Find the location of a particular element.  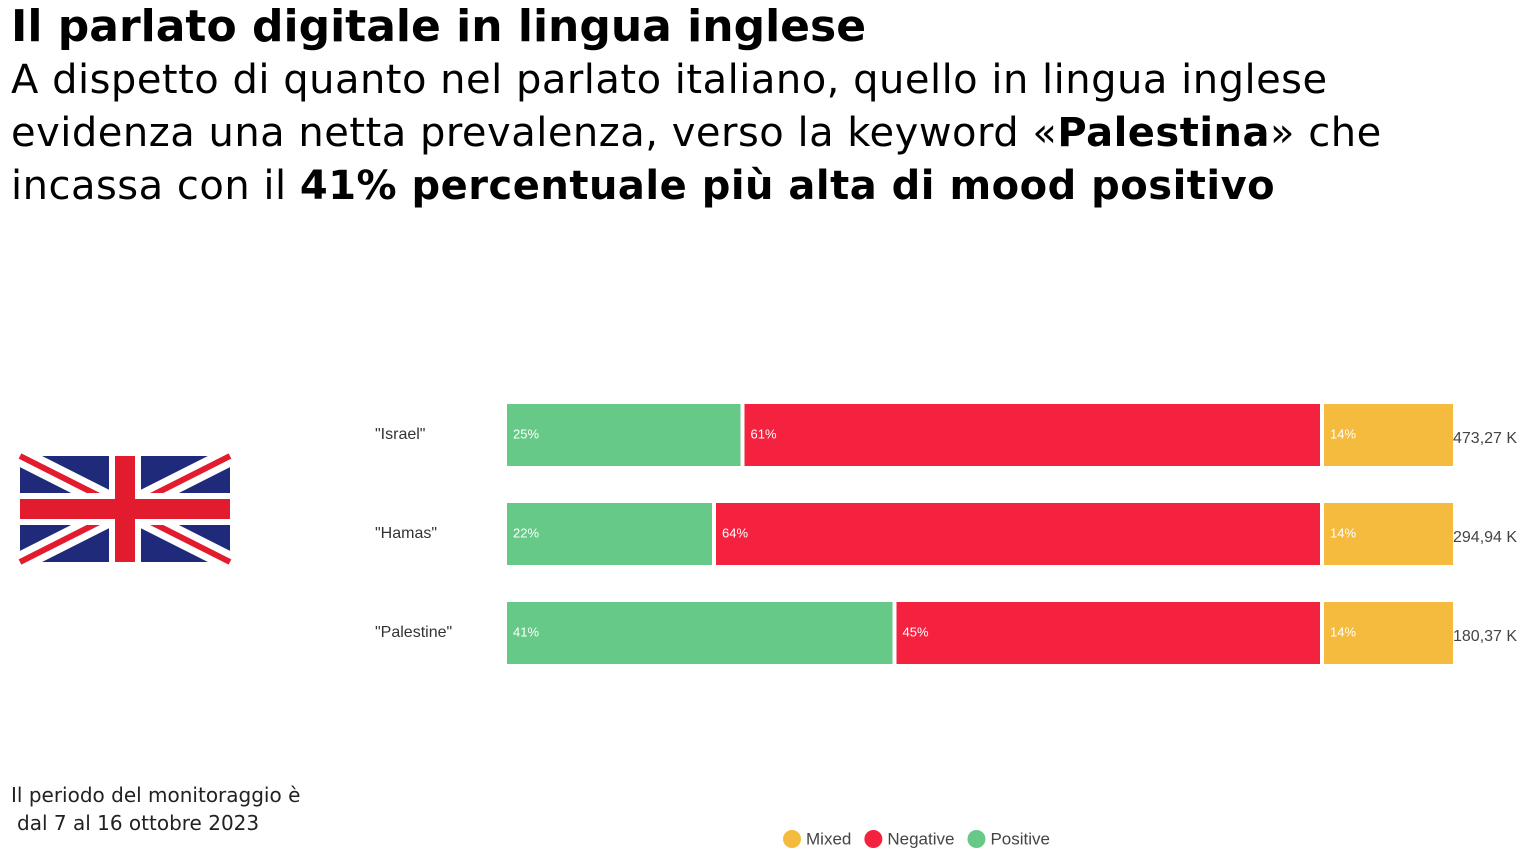

footnote-line: dal 7 al 16 ottobre 2023 is located at coordinates (138, 823).